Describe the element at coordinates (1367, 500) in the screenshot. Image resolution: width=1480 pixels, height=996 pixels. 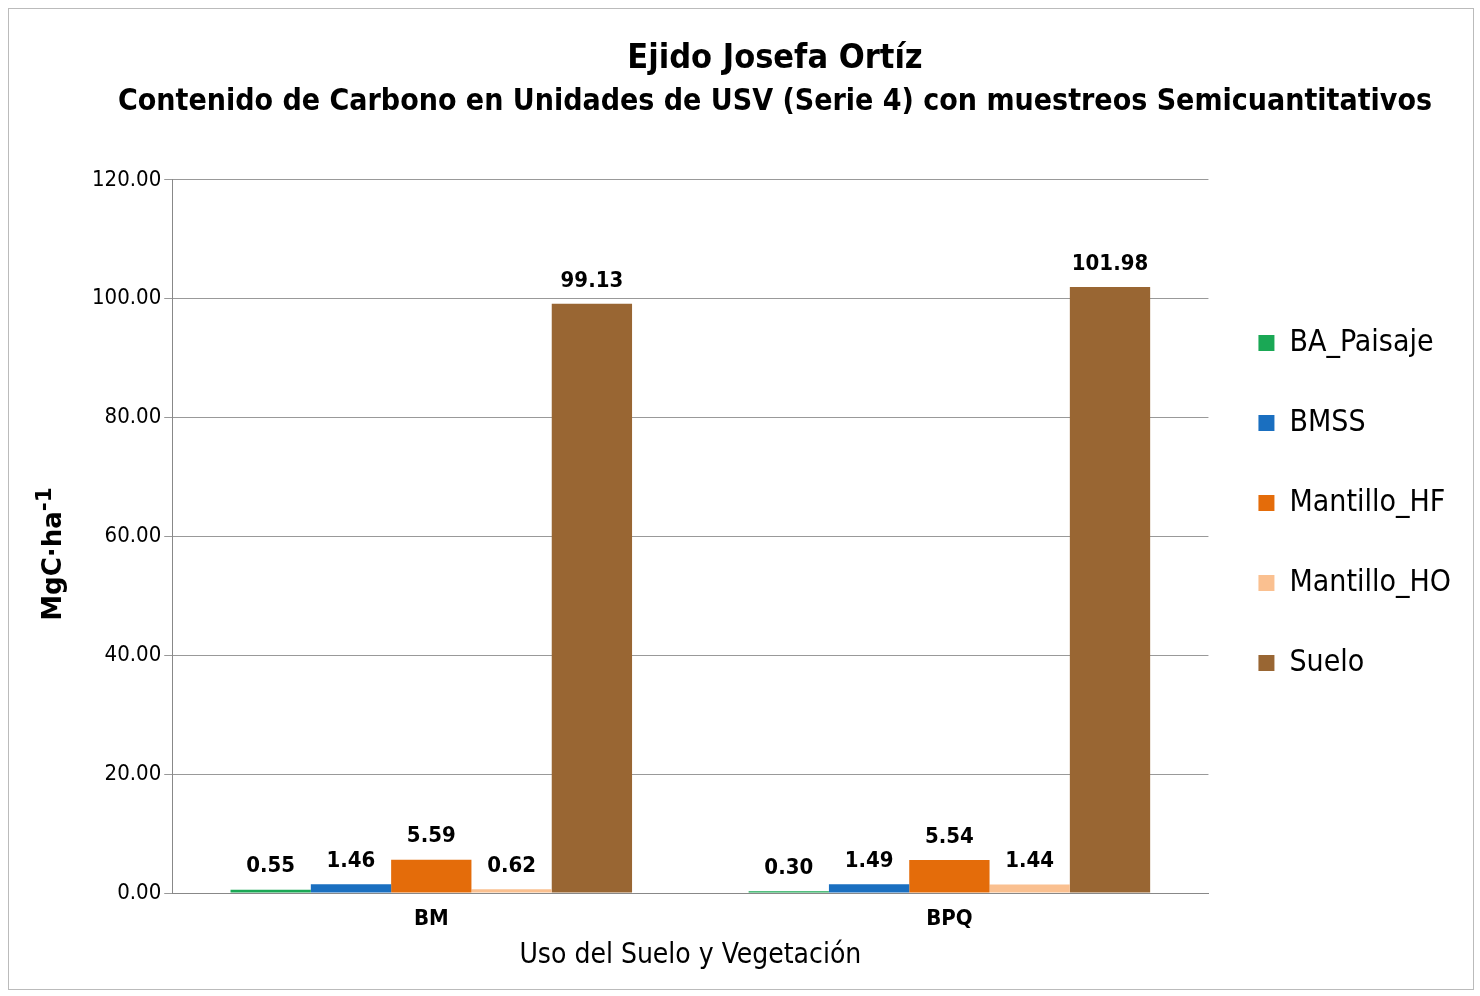
I see `legend-label: Mantillo_HF` at that location.